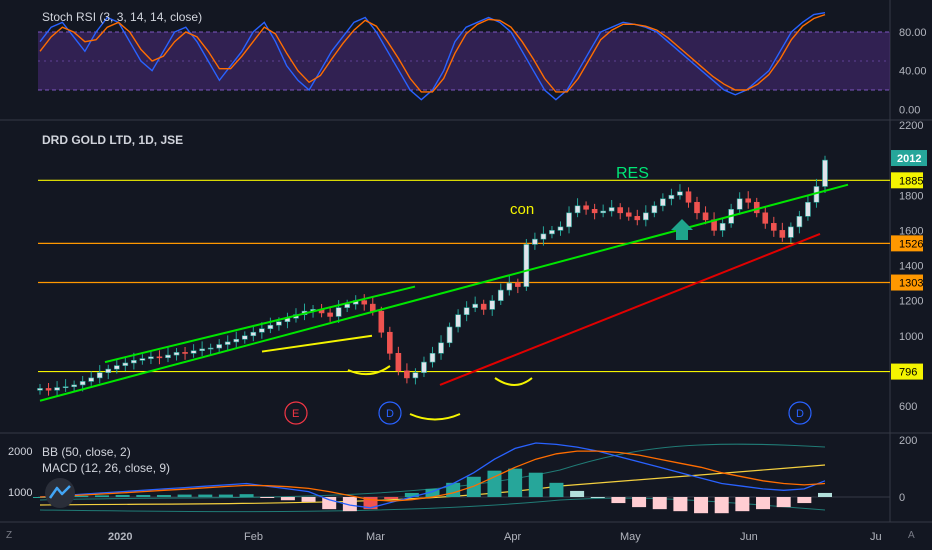  I want to click on time-tick-label: 2020, so click(120, 537).